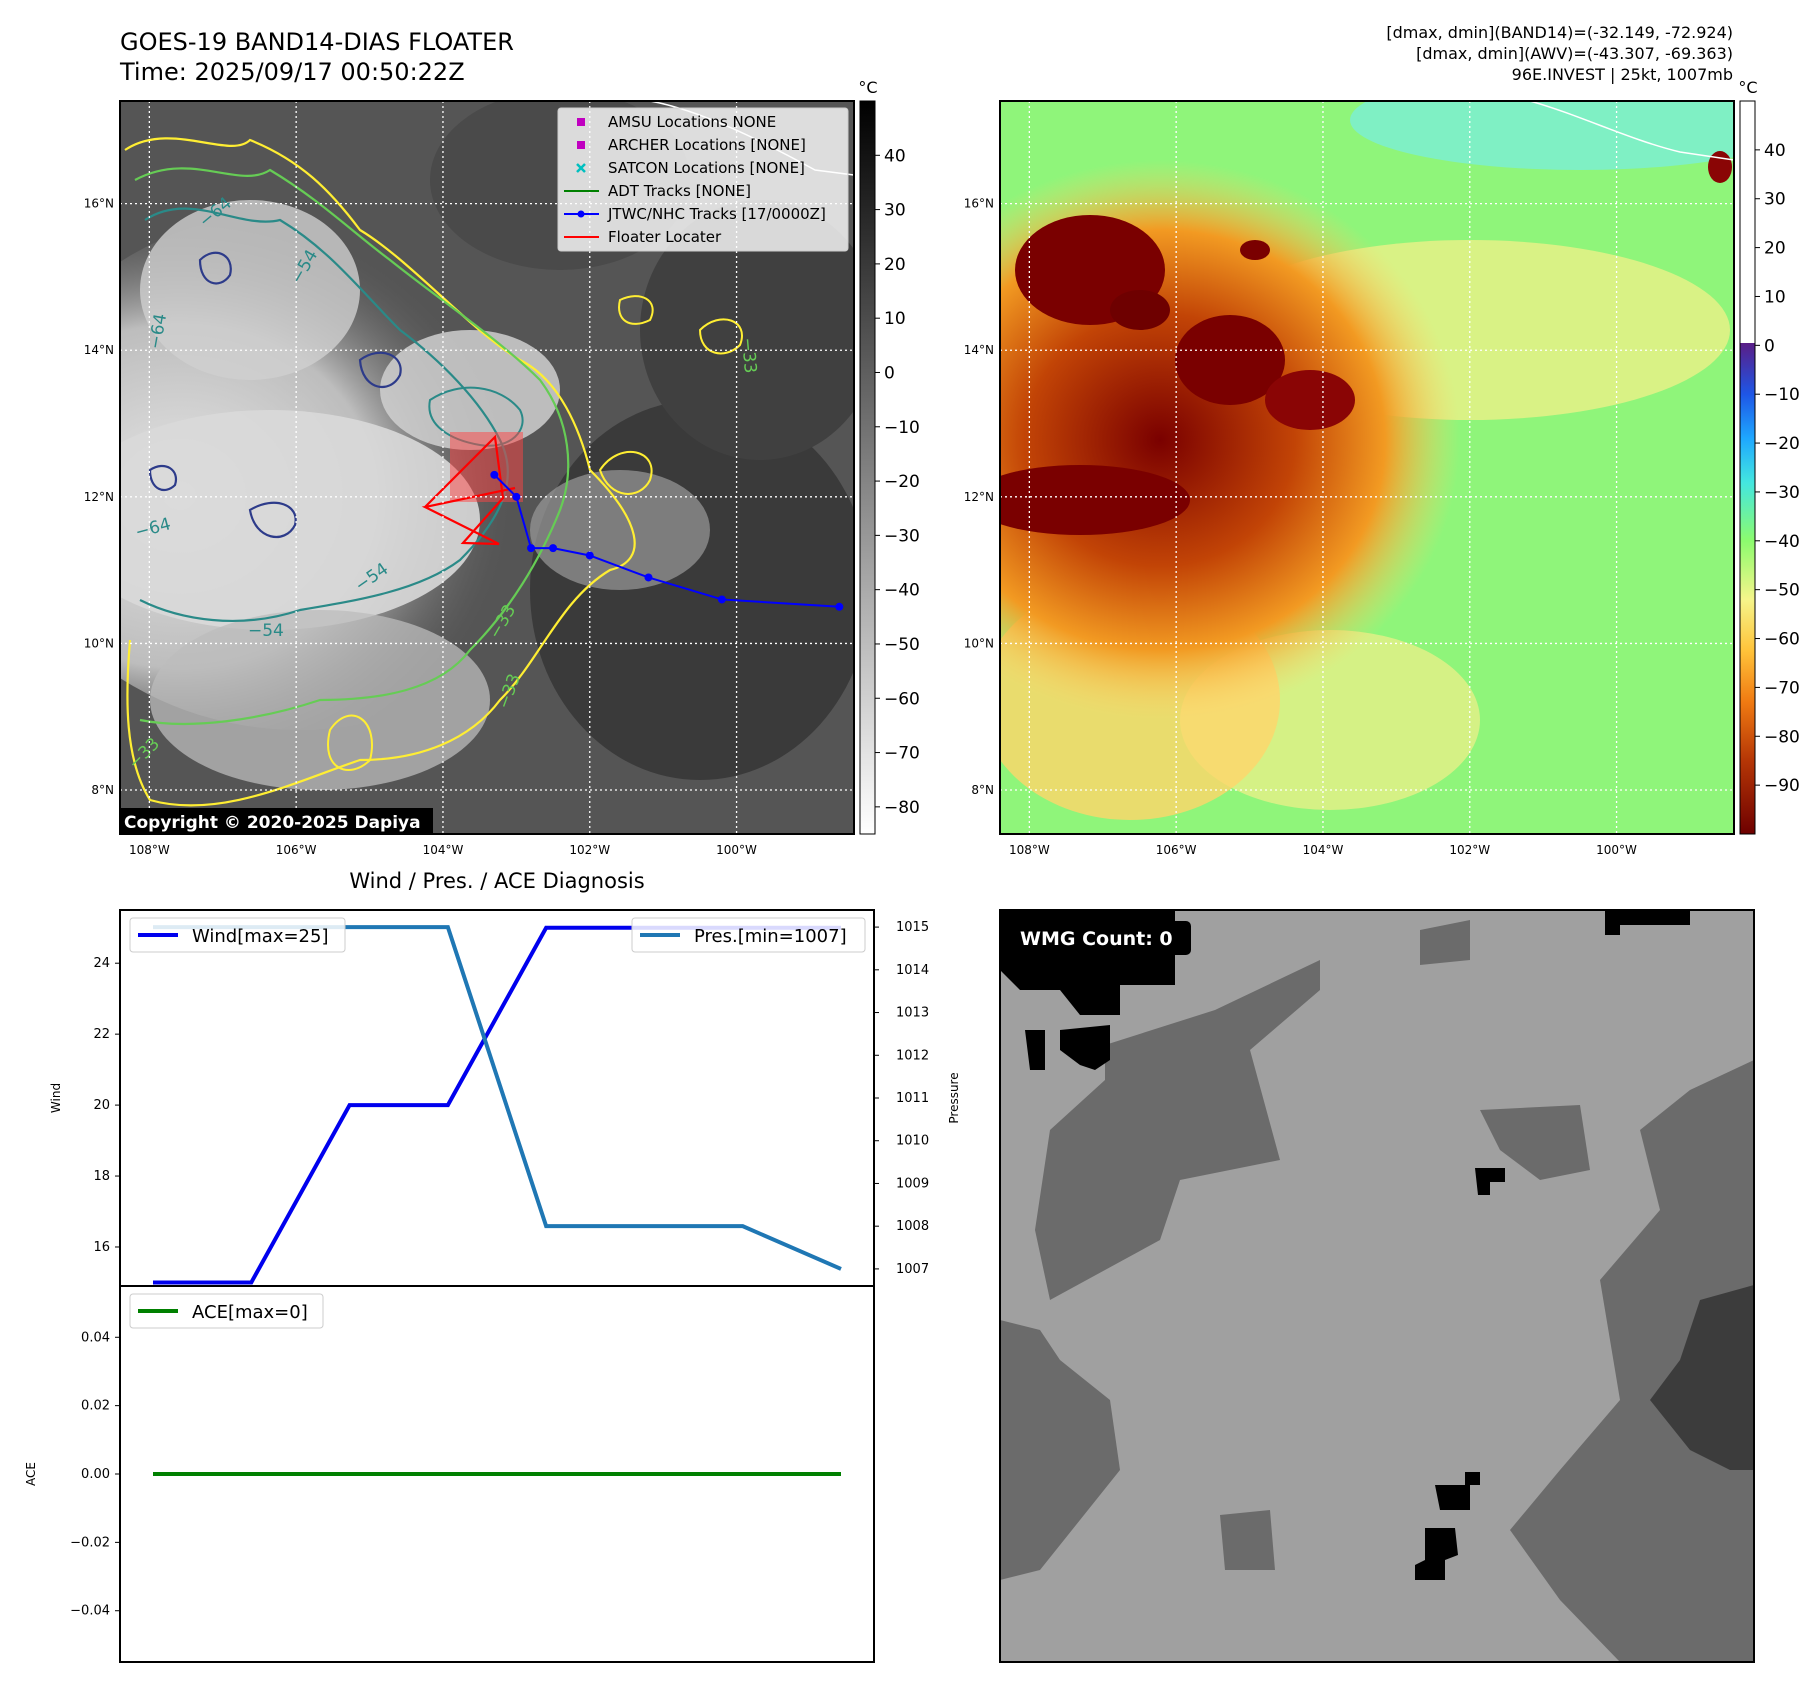 This screenshot has height=1694, width=1813. Describe the element at coordinates (1747, 467) in the screenshot. I see `awv-colorbar-bar` at that location.